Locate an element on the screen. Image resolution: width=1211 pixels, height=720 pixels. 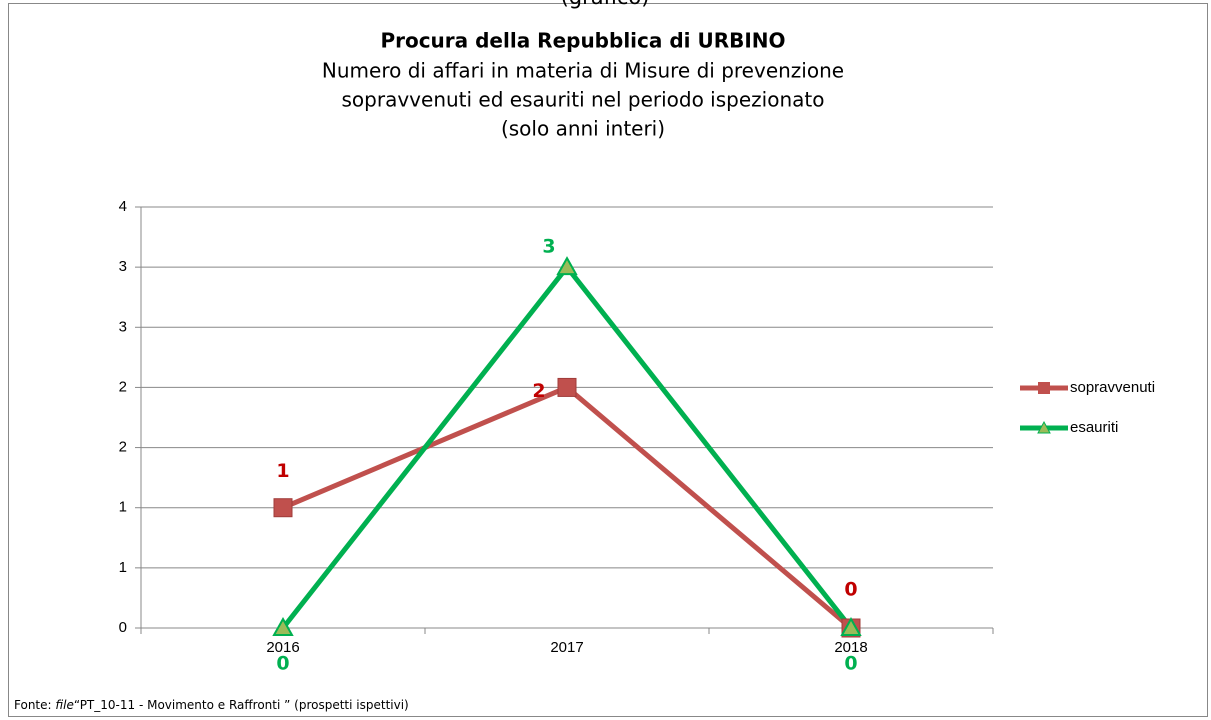
legend-label: sopravvenuti is located at coordinates (1112, 387).